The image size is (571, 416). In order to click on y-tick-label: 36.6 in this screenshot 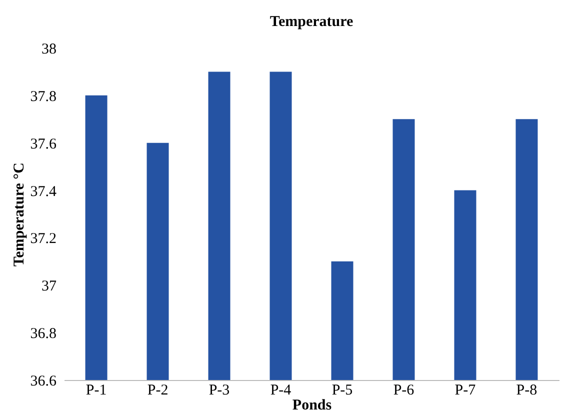, I will do `click(43, 382)`.